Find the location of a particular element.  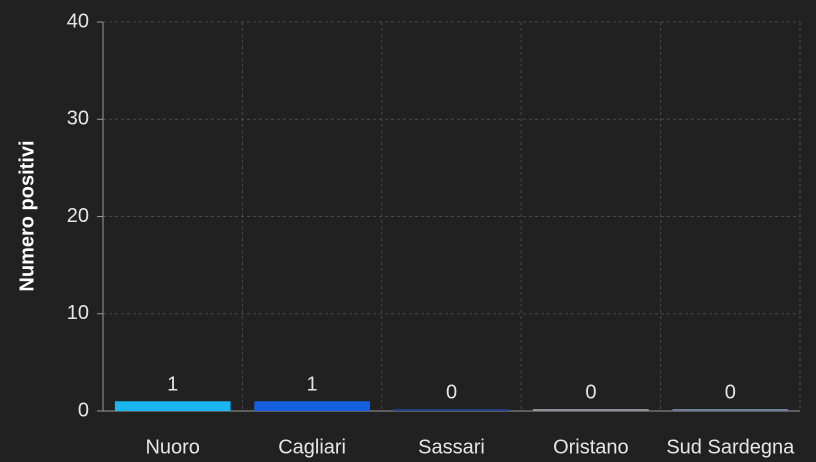

y-tick-label: 10 is located at coordinates (78, 313).